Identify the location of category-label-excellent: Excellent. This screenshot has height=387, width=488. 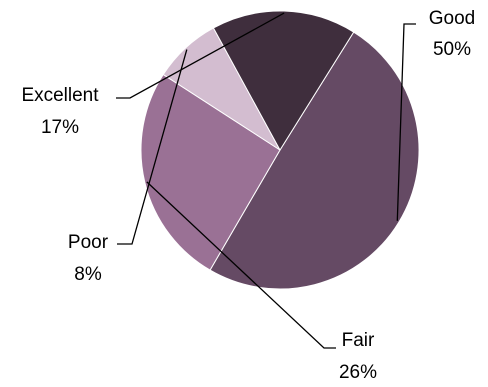
(60, 95).